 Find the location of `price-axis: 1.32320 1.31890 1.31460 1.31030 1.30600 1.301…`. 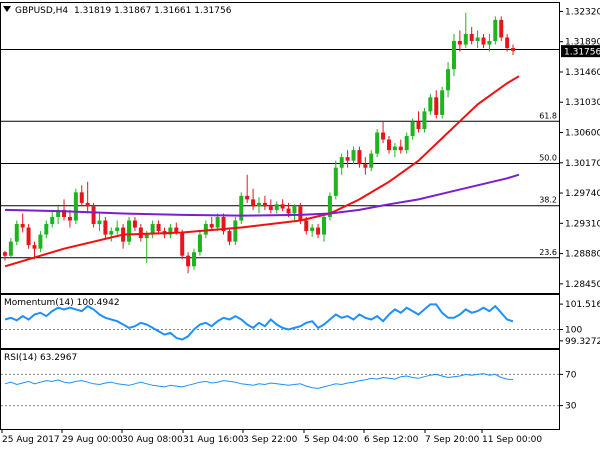

price-axis: 1.32320 1.31890 1.31460 1.31030 1.30600 1.301… is located at coordinates (579, 148).